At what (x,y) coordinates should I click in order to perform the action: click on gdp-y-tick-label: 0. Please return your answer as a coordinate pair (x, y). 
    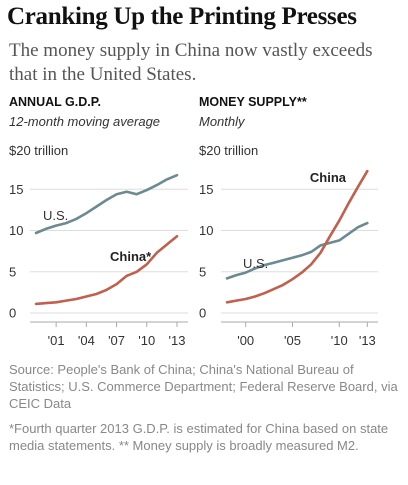
    Looking at the image, I should click on (12, 313).